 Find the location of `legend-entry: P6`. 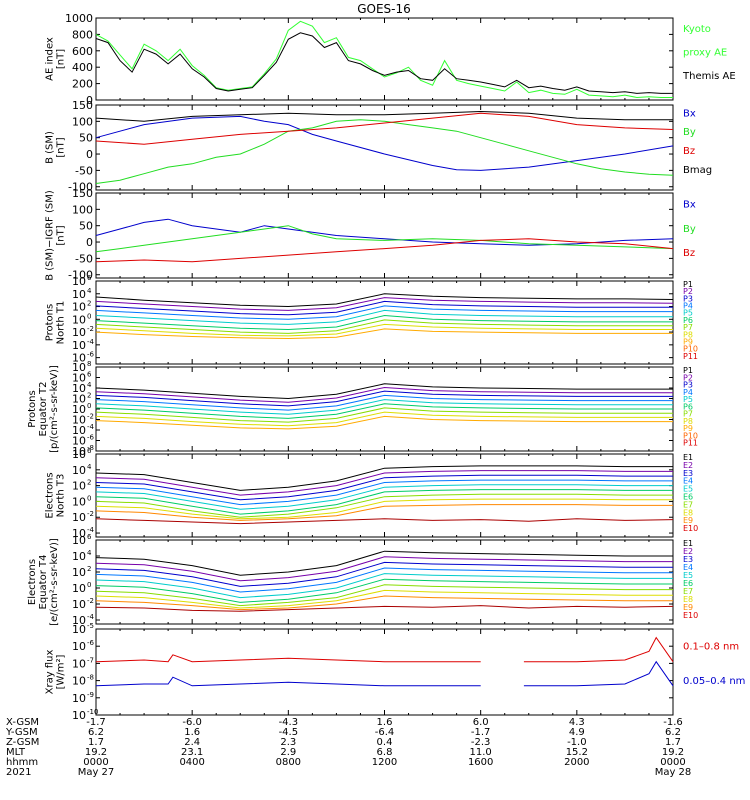

legend-entry: P6 is located at coordinates (688, 320).